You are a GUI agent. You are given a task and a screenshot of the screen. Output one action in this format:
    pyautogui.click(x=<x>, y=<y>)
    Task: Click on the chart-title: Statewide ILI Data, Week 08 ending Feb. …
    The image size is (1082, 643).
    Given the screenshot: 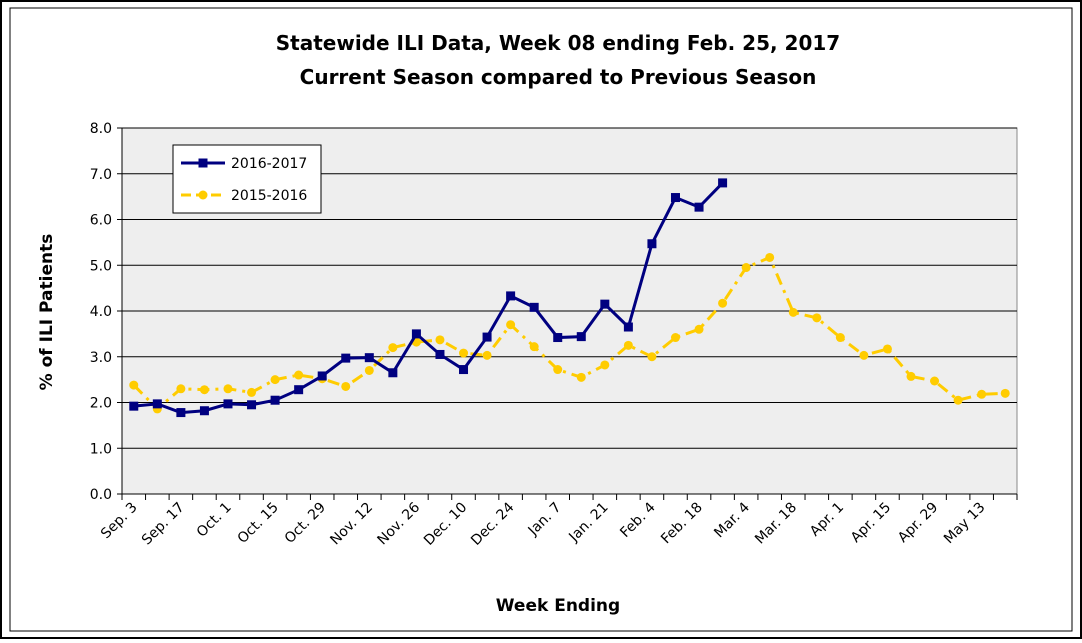 What is the action you would take?
    pyautogui.click(x=558, y=43)
    